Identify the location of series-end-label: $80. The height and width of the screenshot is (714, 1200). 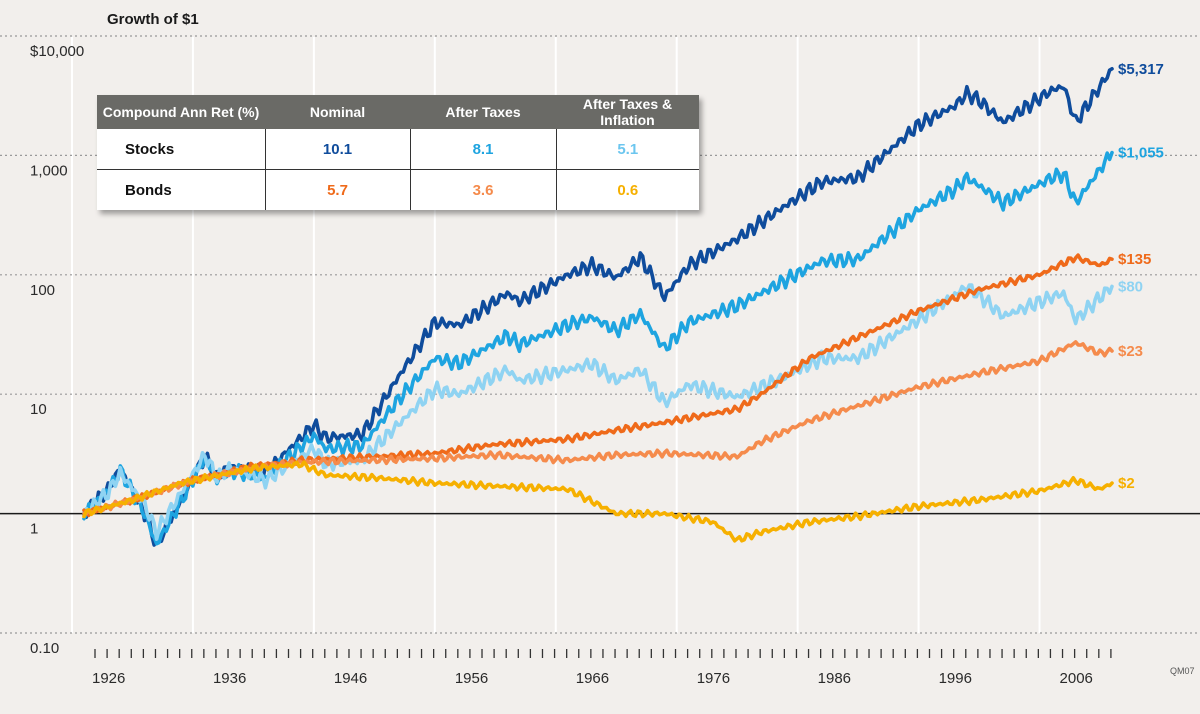
(1130, 286).